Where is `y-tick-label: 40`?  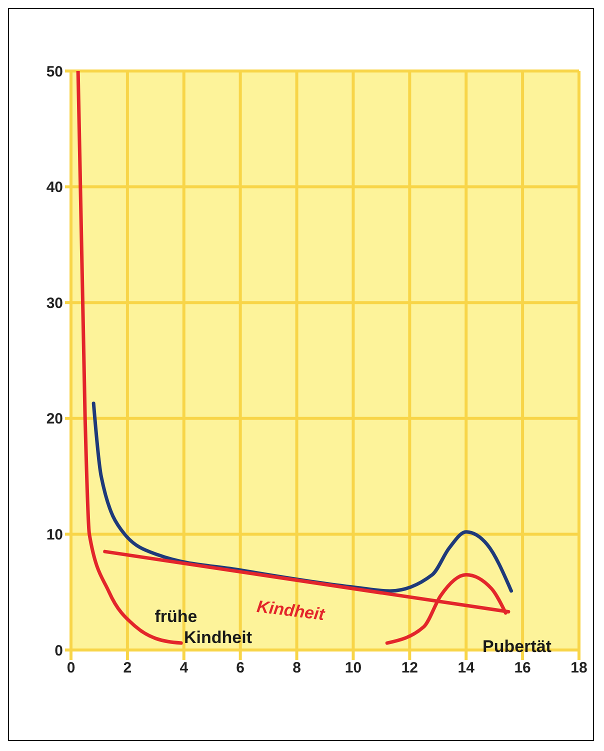
y-tick-label: 40 is located at coordinates (54, 187).